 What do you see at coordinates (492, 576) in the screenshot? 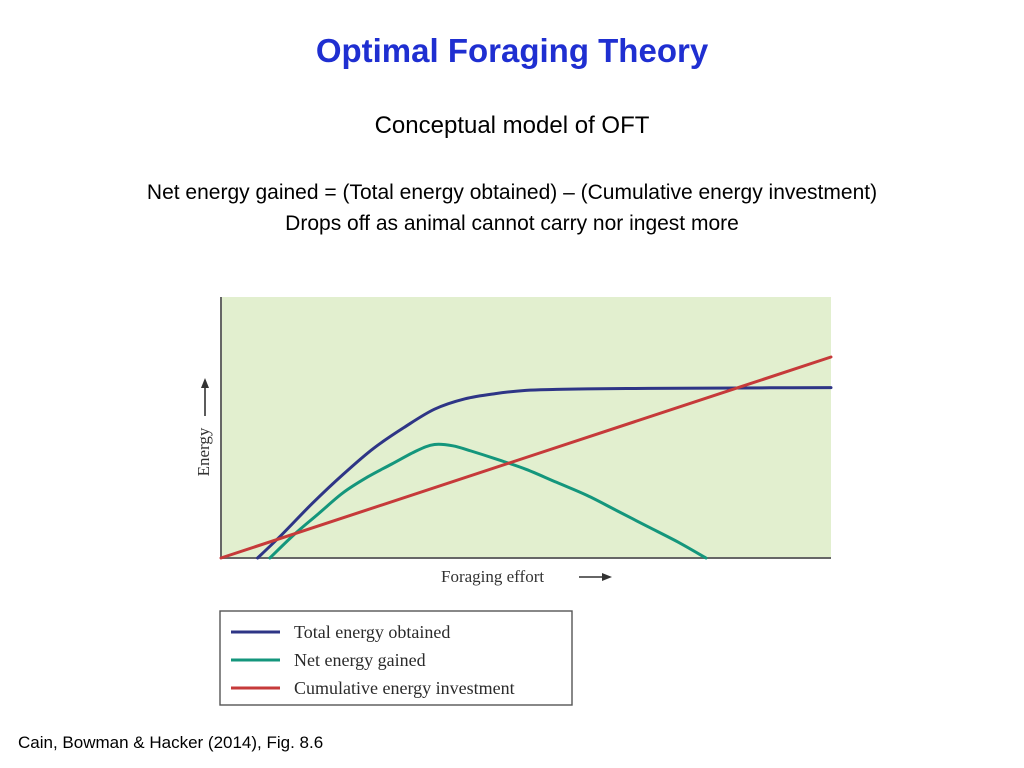
I see `x-axis-label: Foraging effort` at bounding box center [492, 576].